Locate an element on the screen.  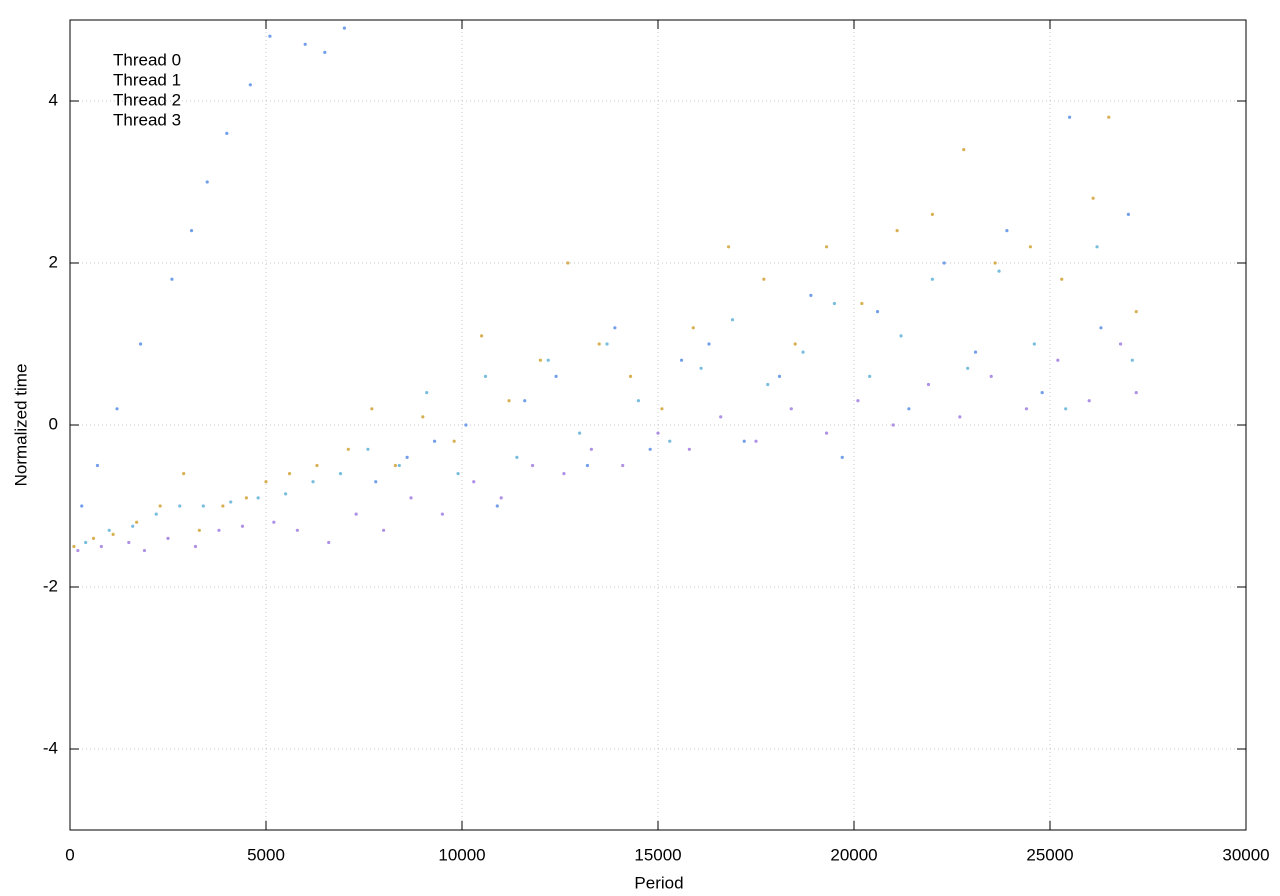
x-tick-label: 25000 is located at coordinates (1049, 854).